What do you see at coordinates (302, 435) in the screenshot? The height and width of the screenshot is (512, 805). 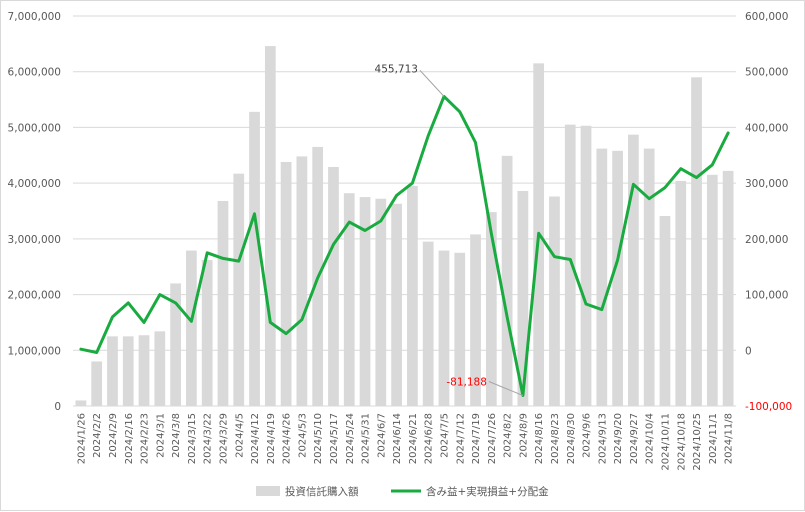 I see `x-tick-label: 2024/5/3` at bounding box center [302, 435].